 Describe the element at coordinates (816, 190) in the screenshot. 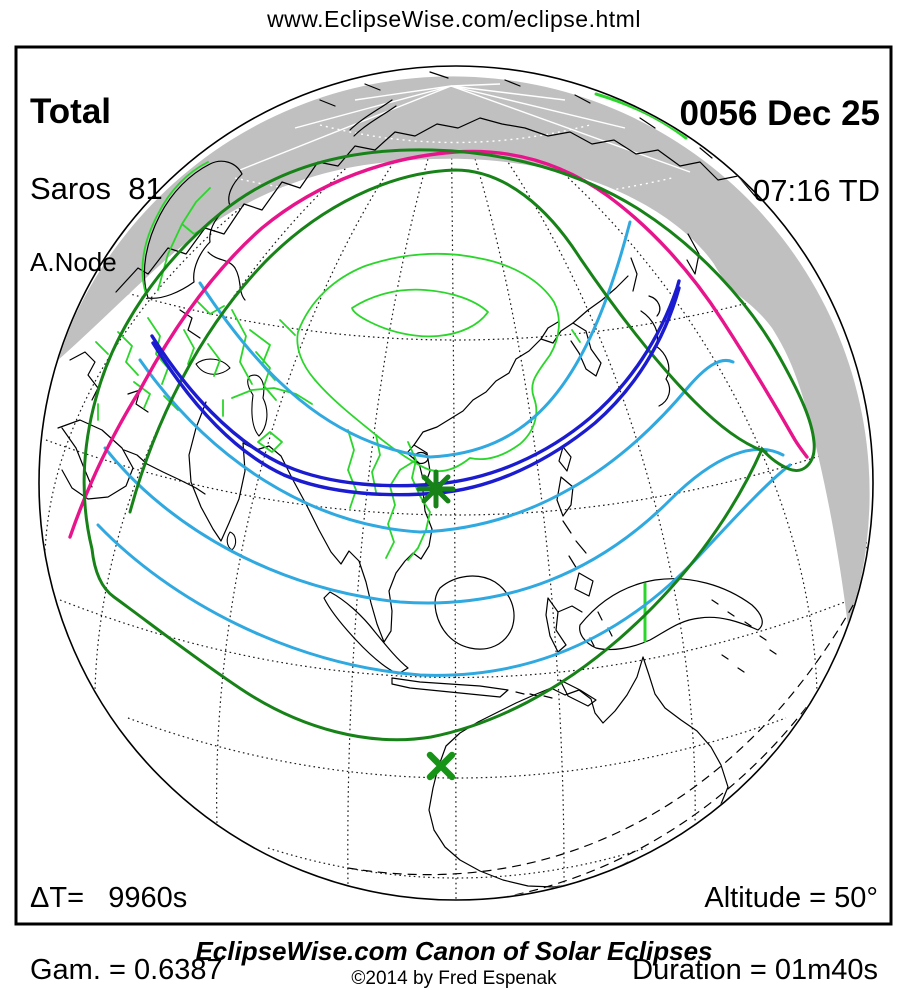

I see `eclipse-time: 07:16 TD` at that location.